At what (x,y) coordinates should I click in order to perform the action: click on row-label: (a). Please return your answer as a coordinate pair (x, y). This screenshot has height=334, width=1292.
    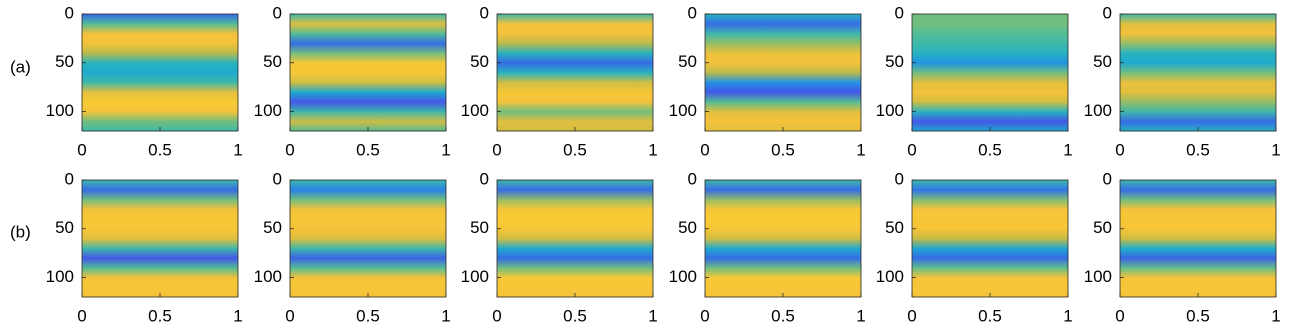
    Looking at the image, I should click on (20, 66).